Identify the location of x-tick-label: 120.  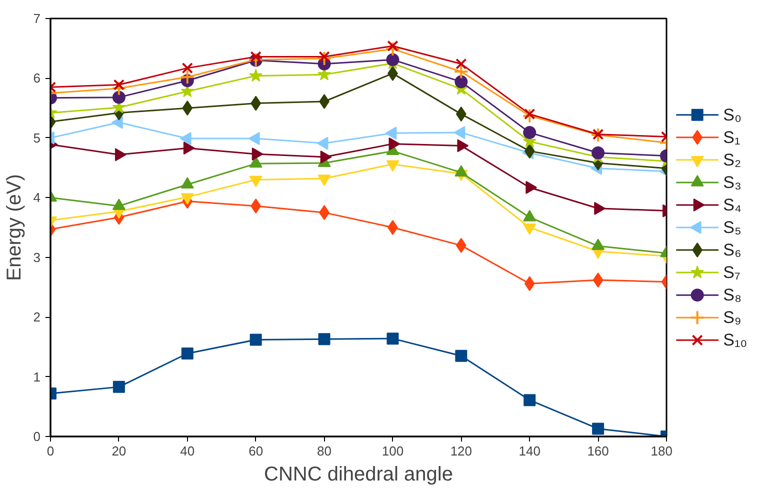
(461, 451).